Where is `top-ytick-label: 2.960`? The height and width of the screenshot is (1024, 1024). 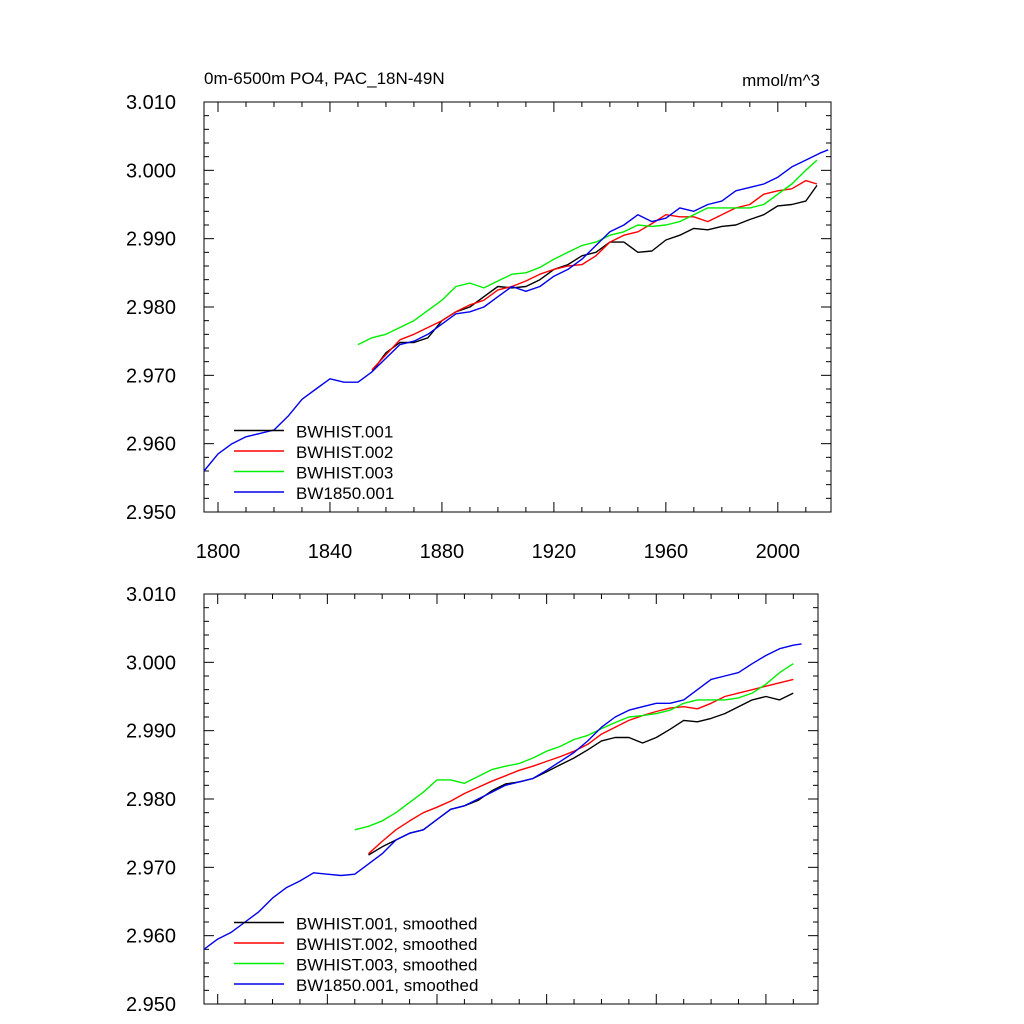 top-ytick-label: 2.960 is located at coordinates (151, 445).